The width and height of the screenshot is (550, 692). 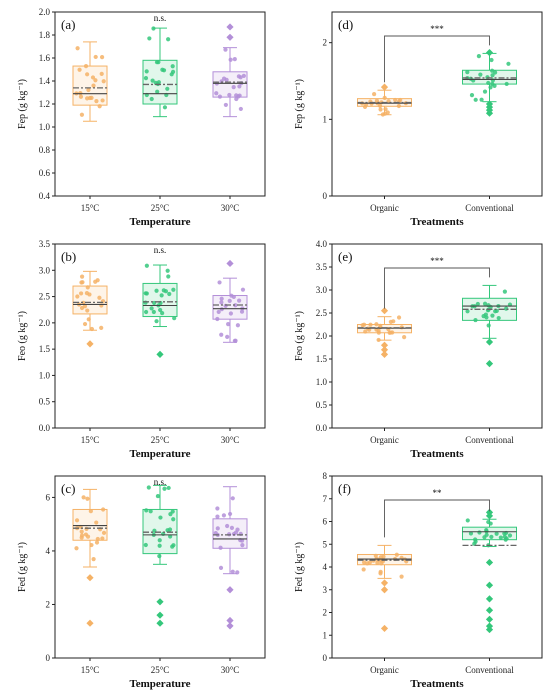 What do you see at coordinates (230, 440) in the screenshot?
I see `x-tick-label: 30°C` at bounding box center [230, 440].